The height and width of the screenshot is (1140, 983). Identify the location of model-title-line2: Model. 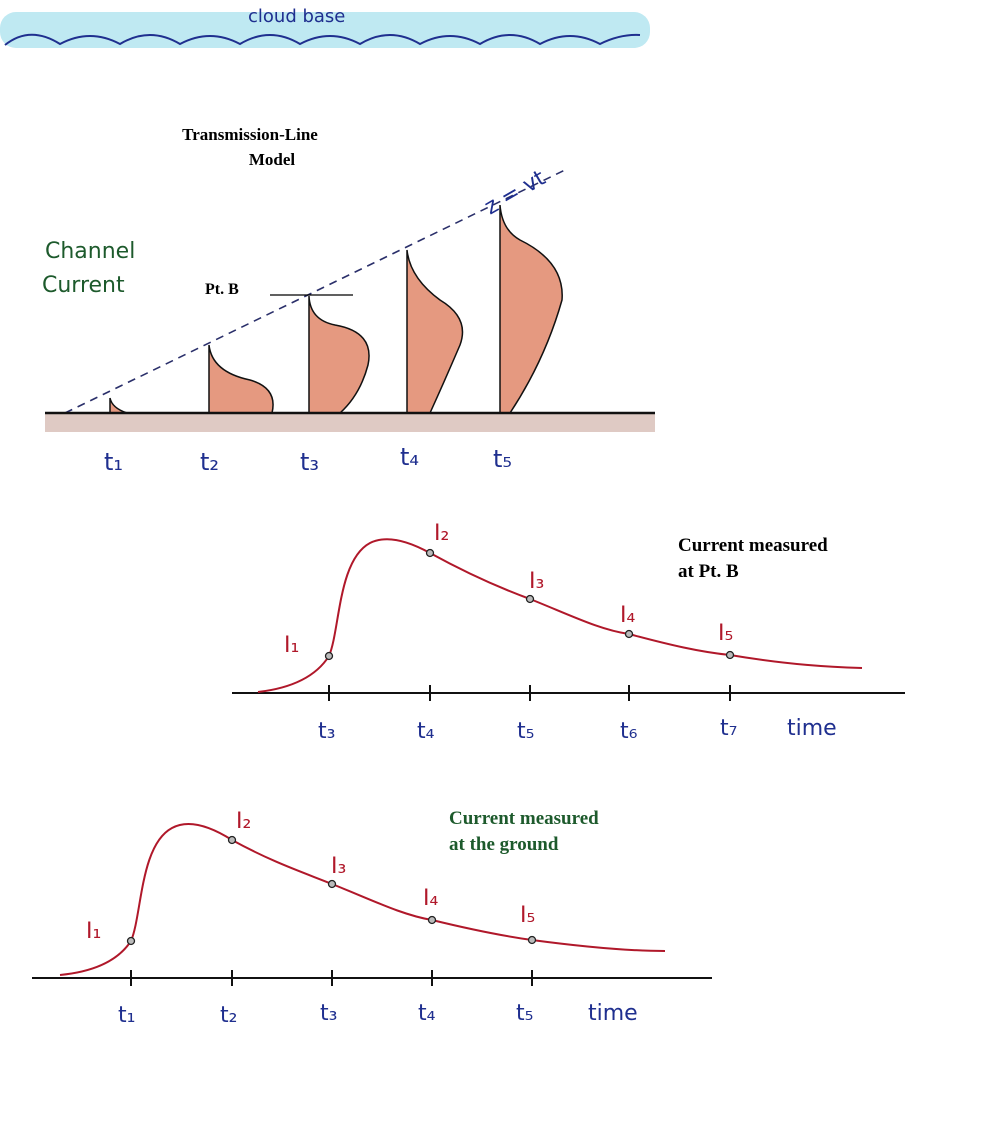
(272, 159).